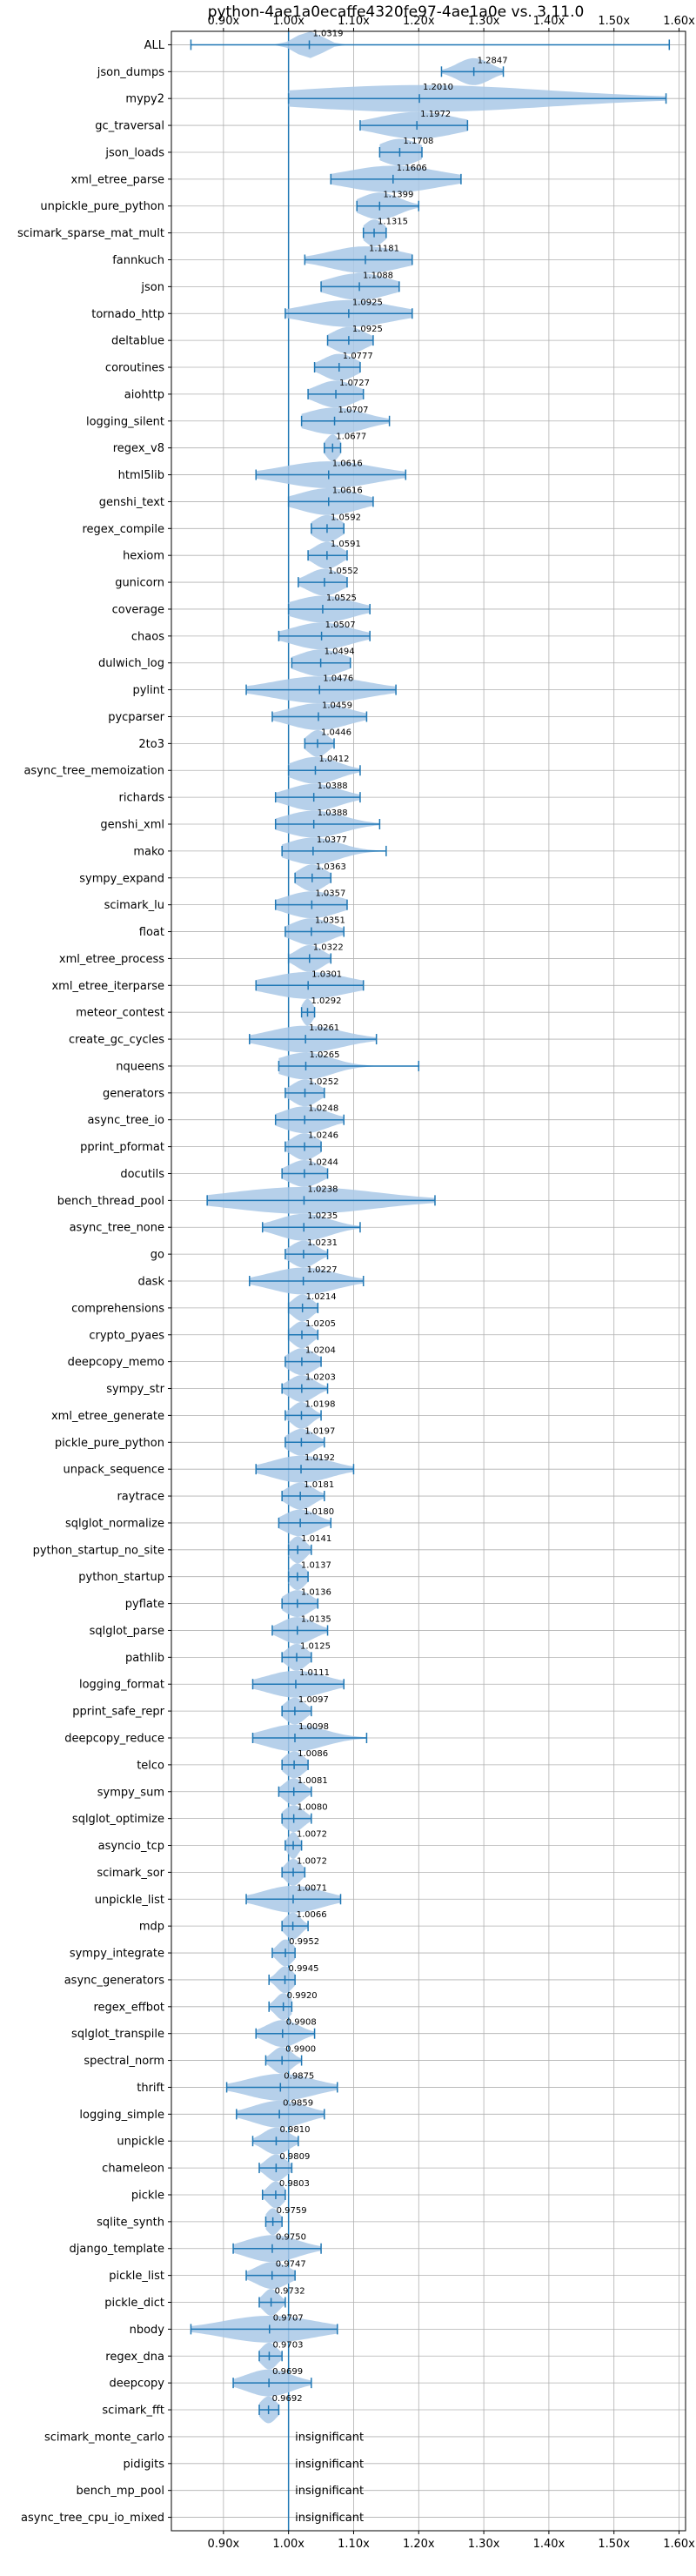 Image resolution: width=696 pixels, height=2576 pixels. I want to click on median-value-label: 1.1708, so click(418, 141).